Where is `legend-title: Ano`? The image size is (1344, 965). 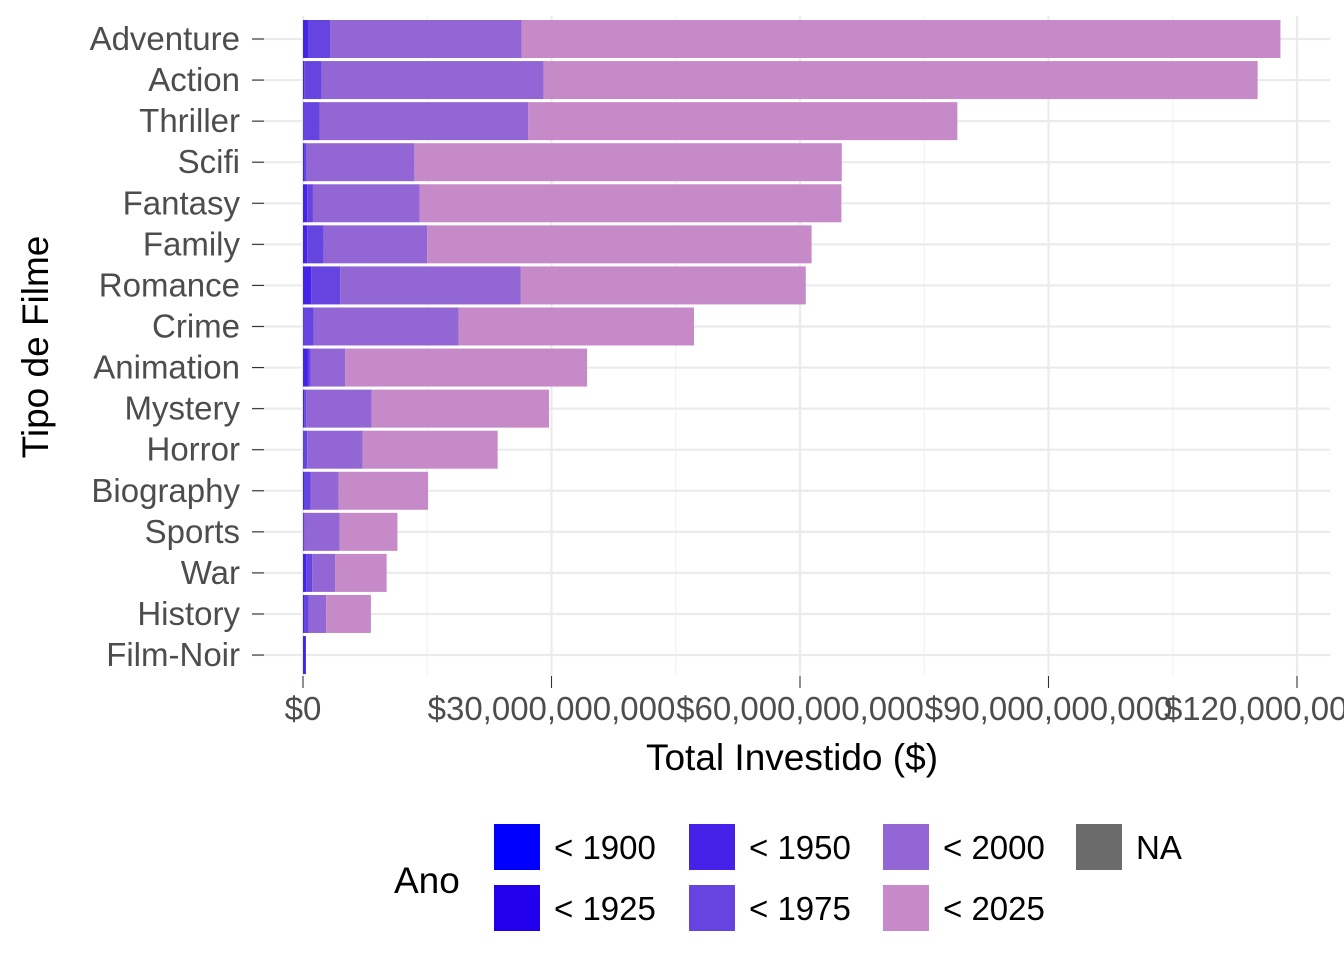
legend-title: Ano is located at coordinates (427, 880).